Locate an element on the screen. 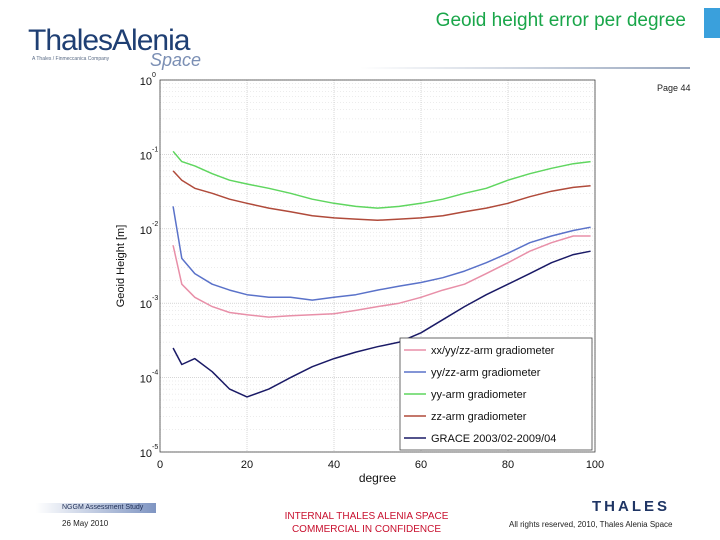 This screenshot has width=720, height=540. x-tick-label: 60 is located at coordinates (421, 465).